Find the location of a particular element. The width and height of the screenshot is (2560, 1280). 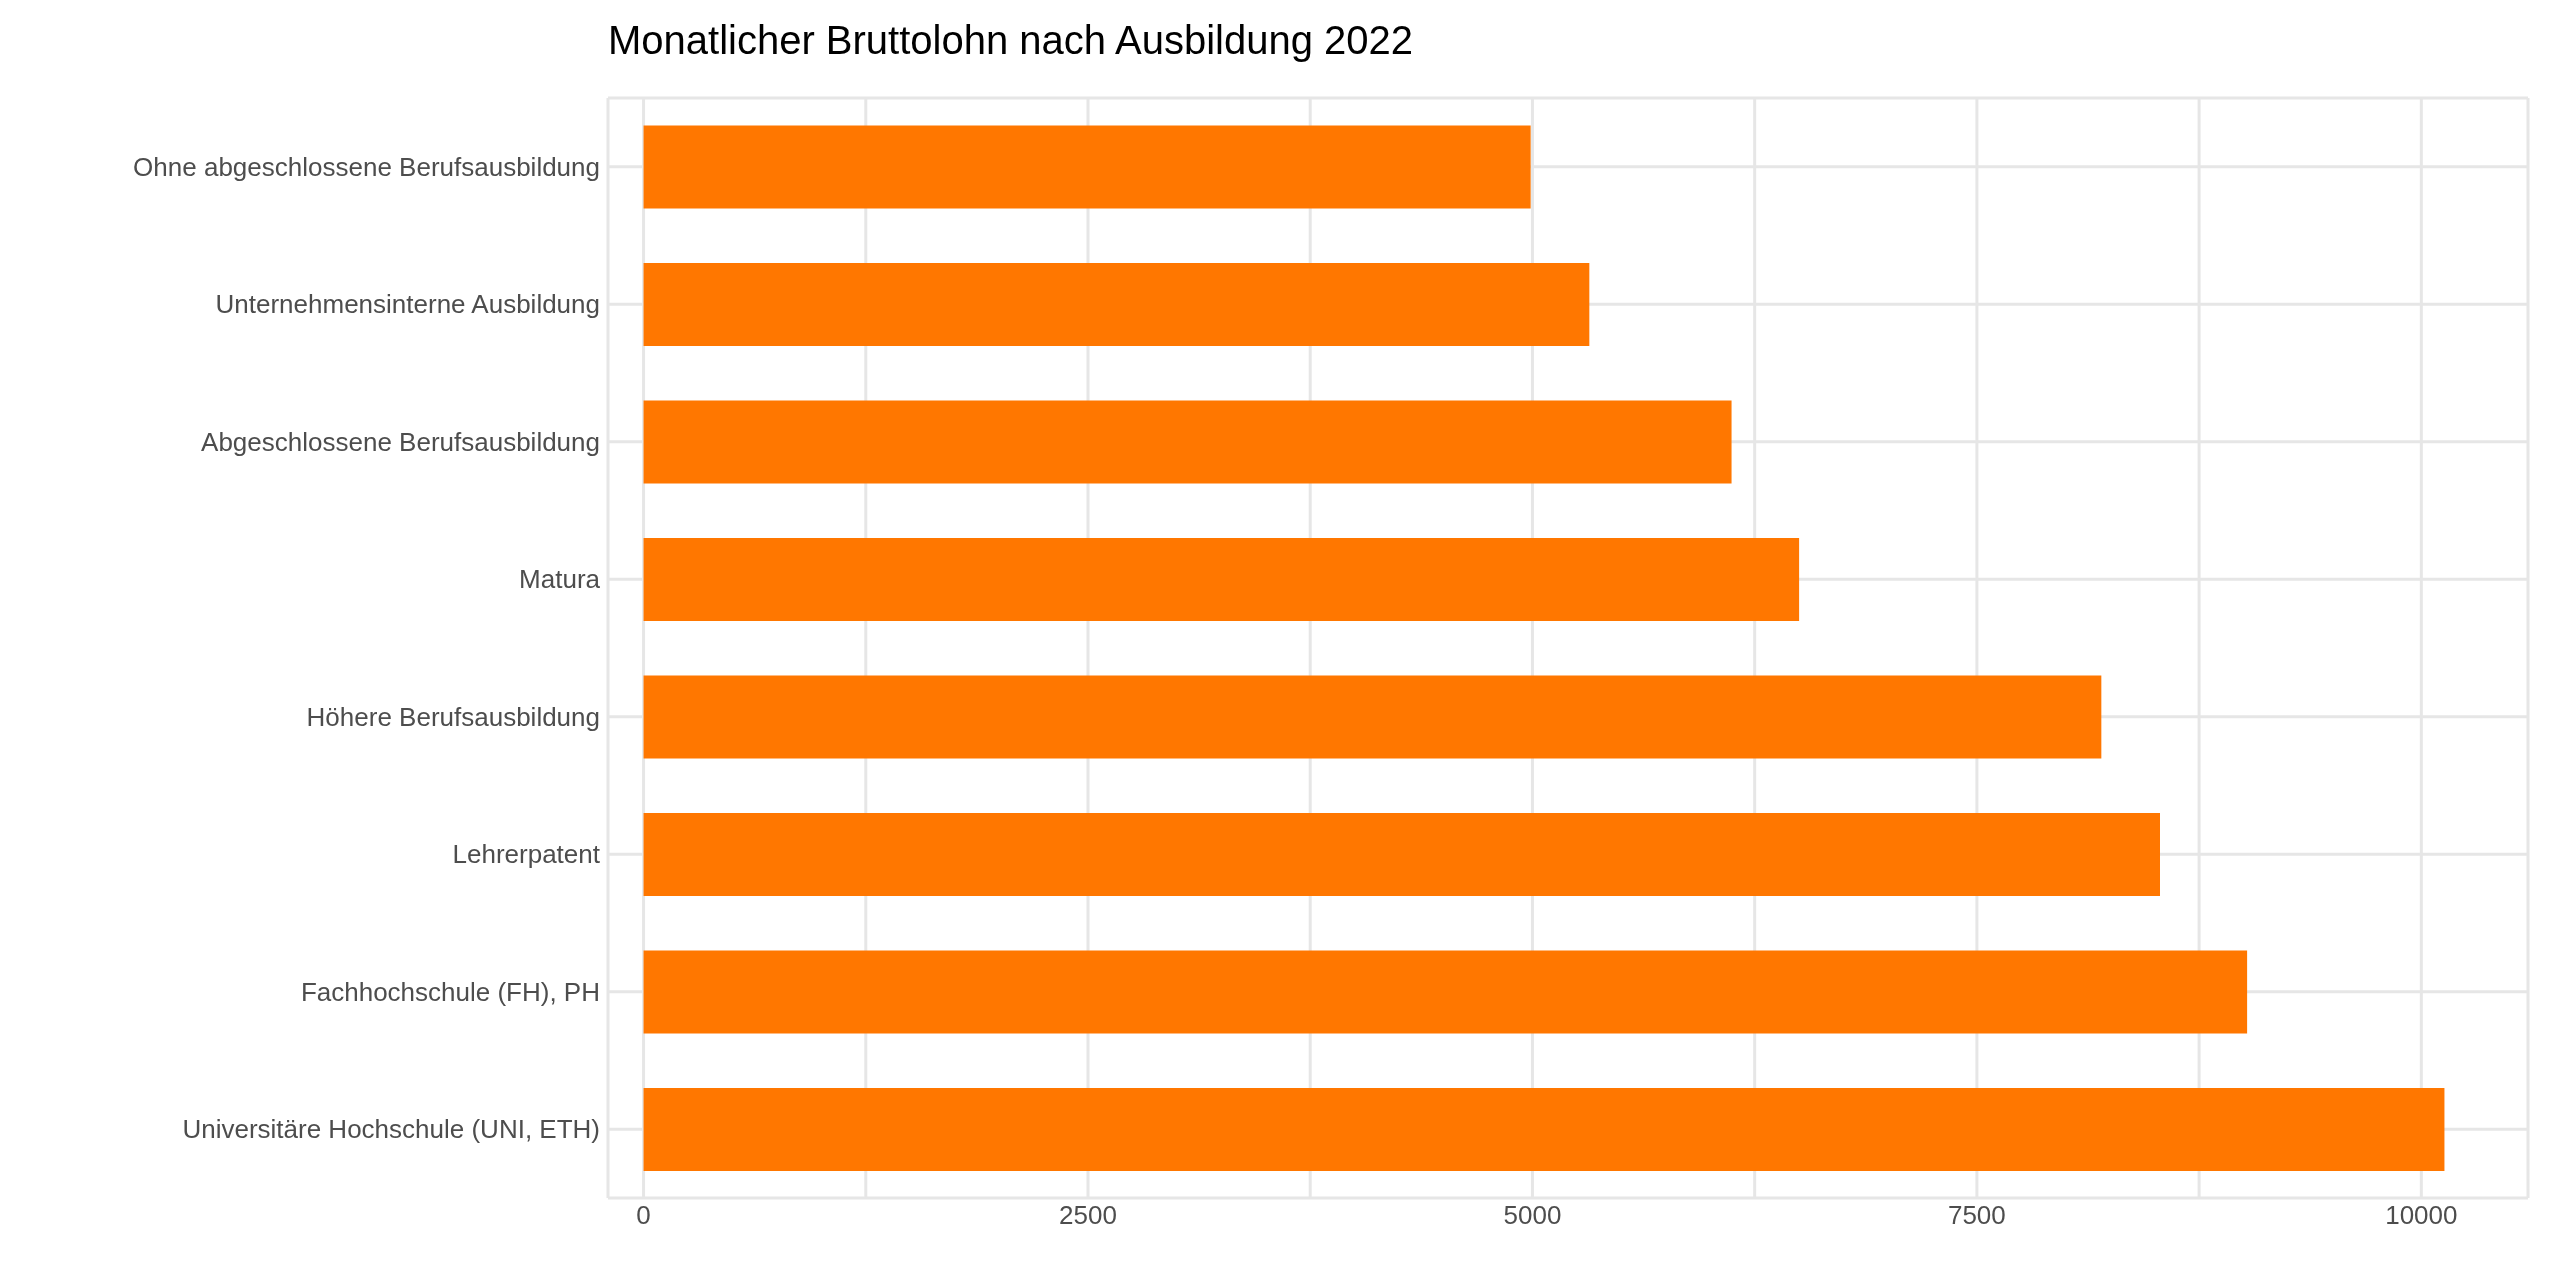

y-tick-label: Matura is located at coordinates (560, 579).